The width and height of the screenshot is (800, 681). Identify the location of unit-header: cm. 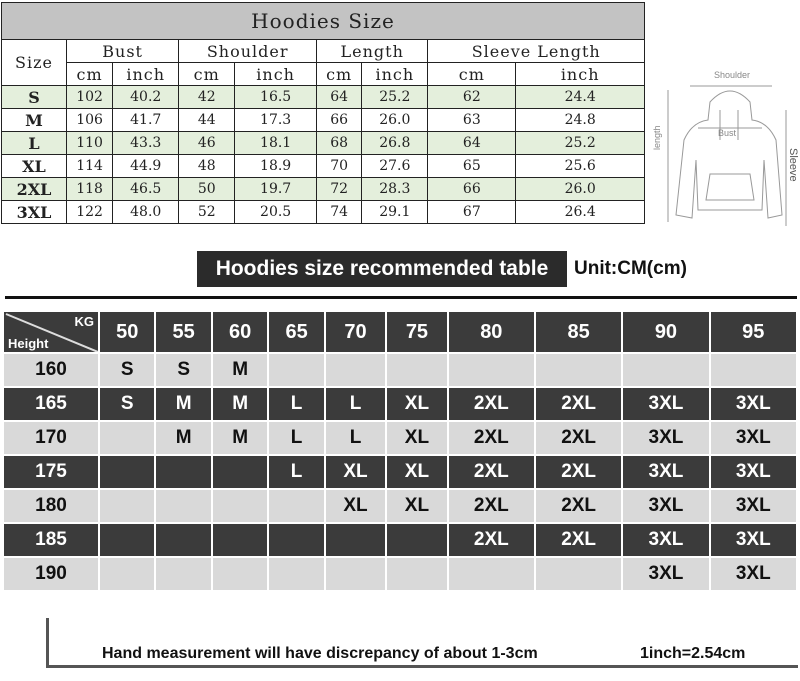
(472, 74).